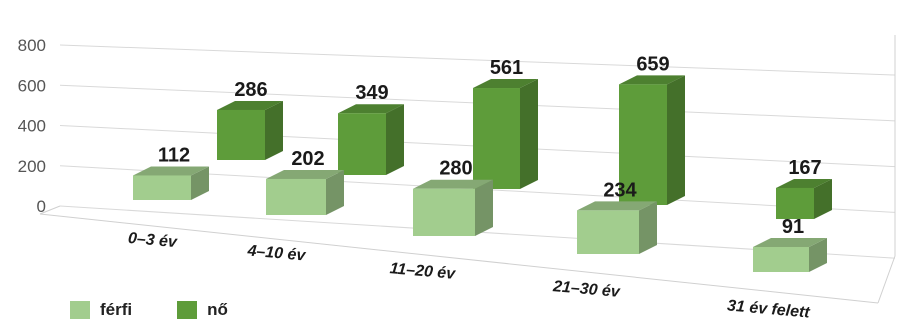  Describe the element at coordinates (886, 279) in the screenshot. I see `floor-edge-right` at that location.